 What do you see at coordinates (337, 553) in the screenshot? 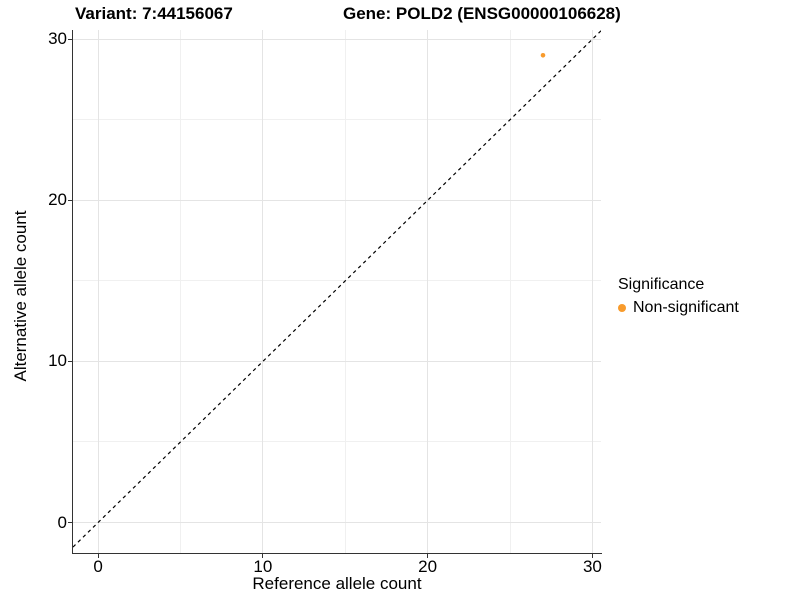
I see `x-axis-line` at bounding box center [337, 553].